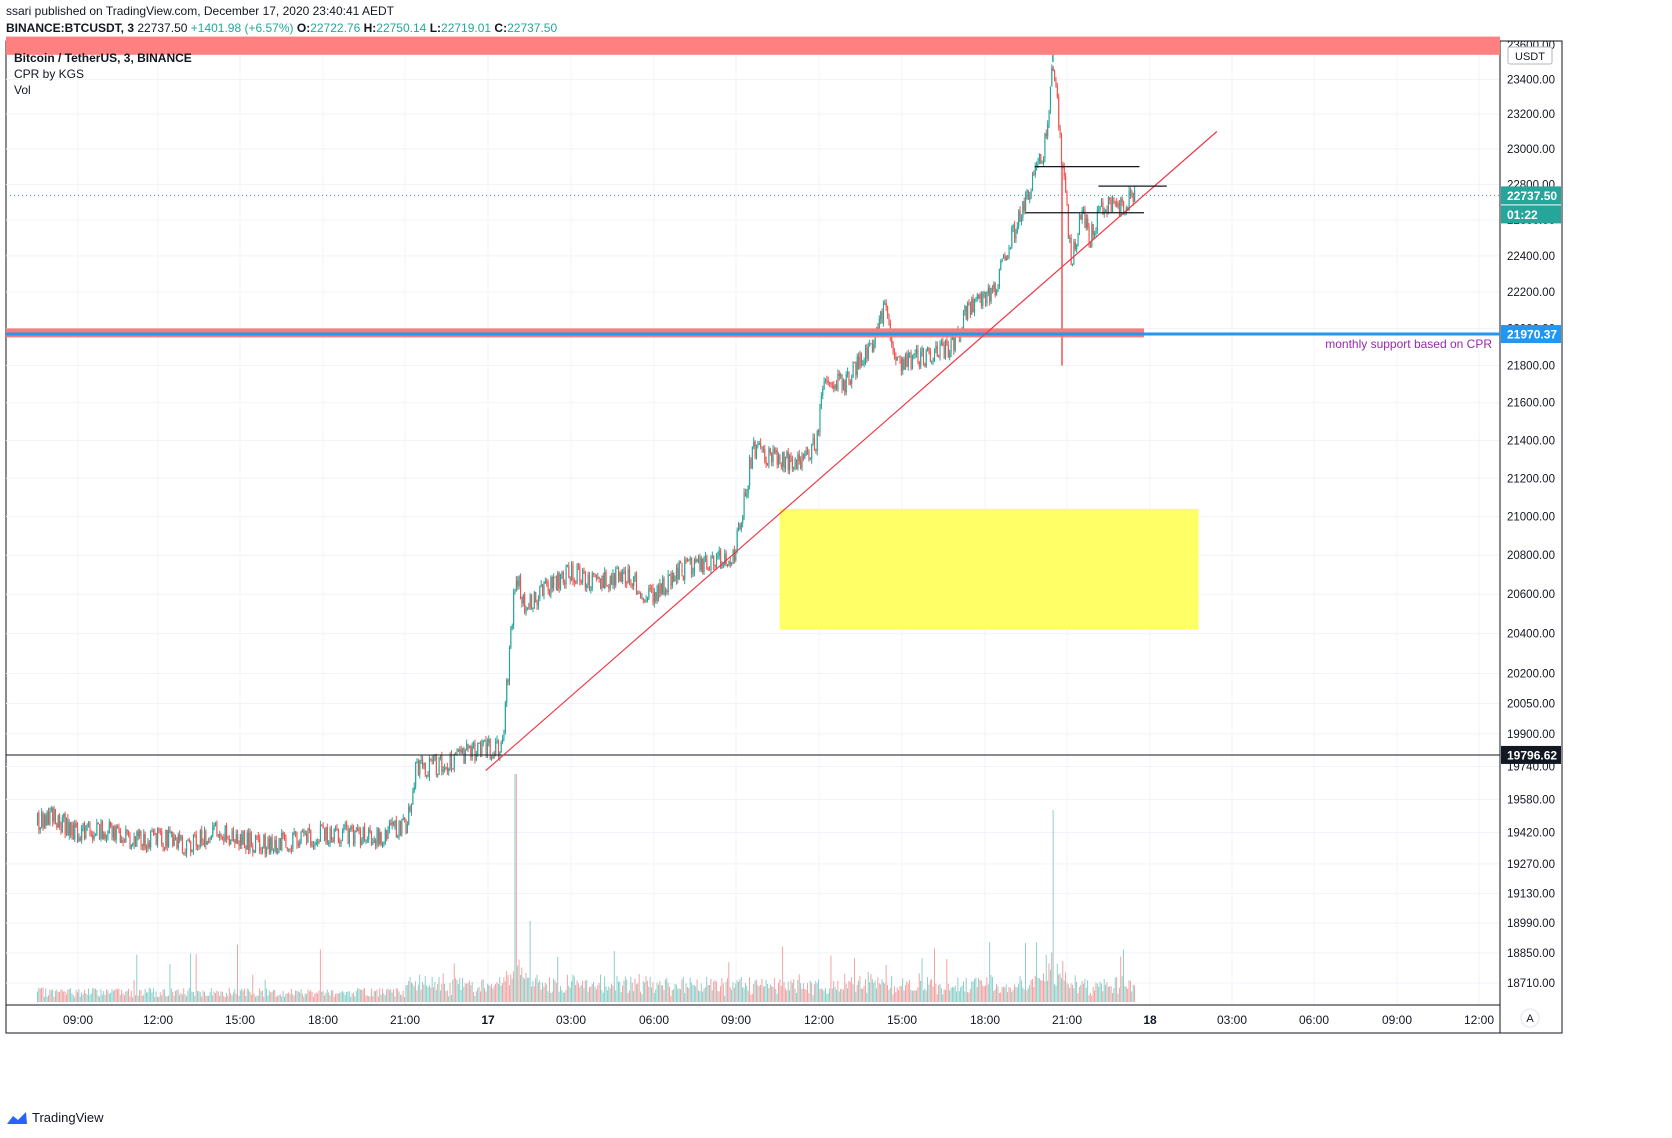 Image resolution: width=1672 pixels, height=1138 pixels. What do you see at coordinates (335, 28) in the screenshot?
I see `open-value: 22722.76` at bounding box center [335, 28].